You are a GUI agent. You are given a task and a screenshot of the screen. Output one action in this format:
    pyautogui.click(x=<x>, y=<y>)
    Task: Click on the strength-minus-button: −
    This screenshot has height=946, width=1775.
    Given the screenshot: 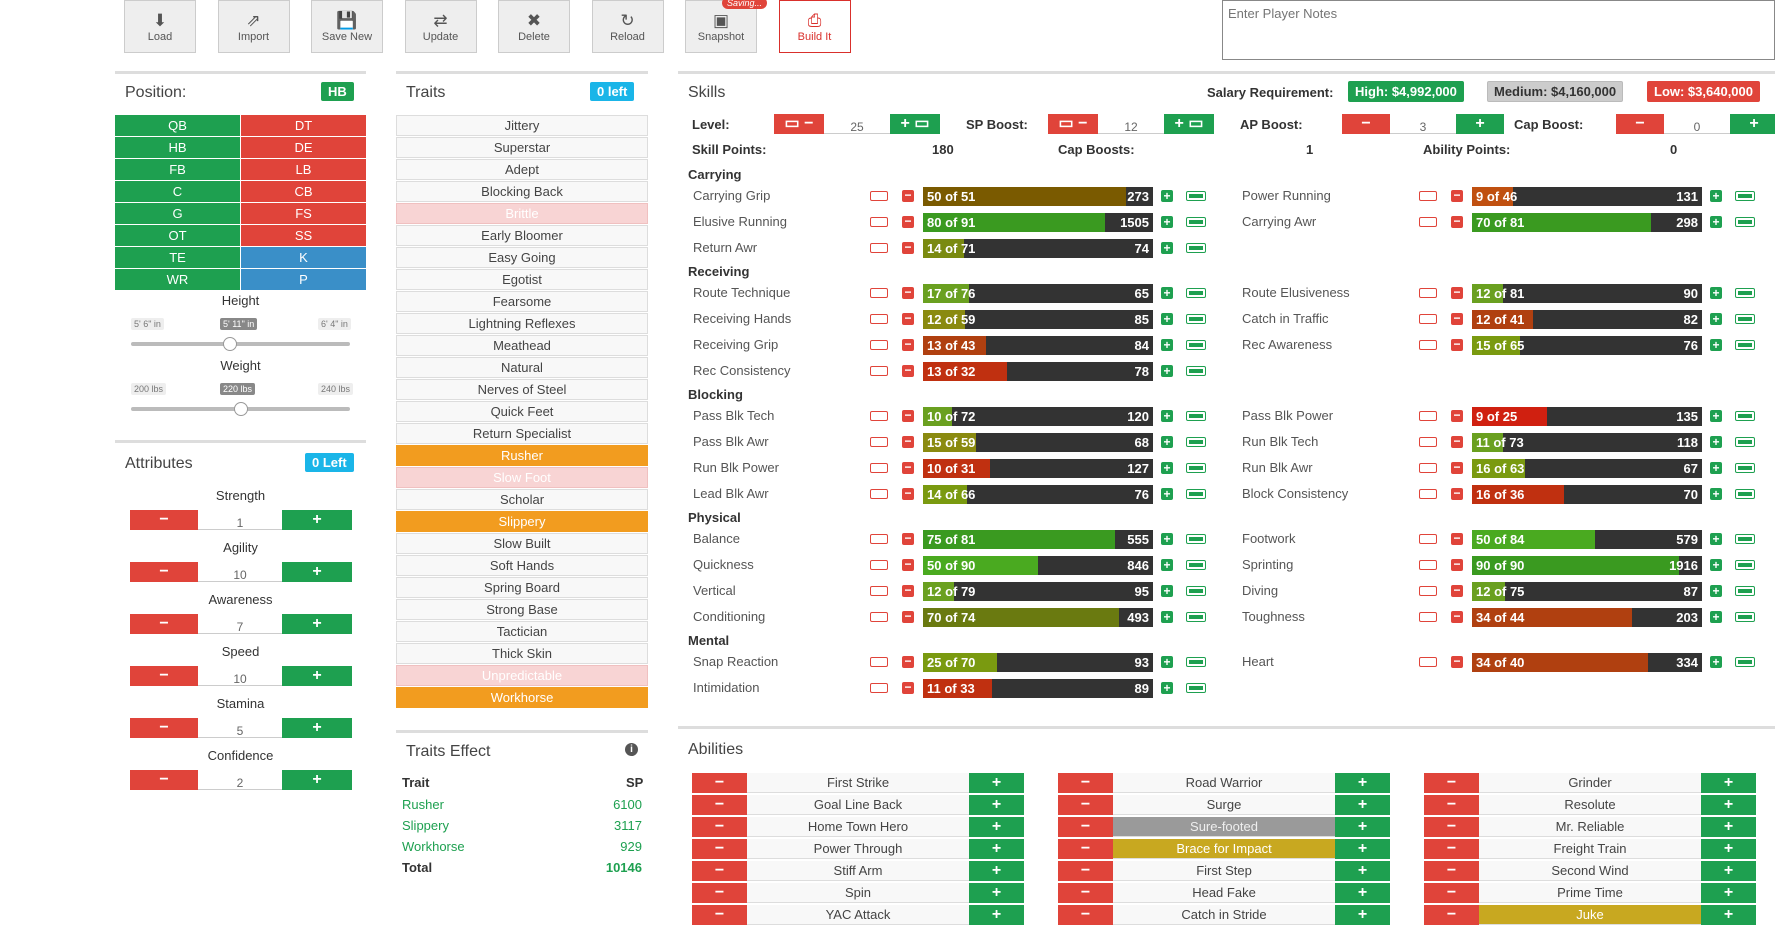 What is the action you would take?
    pyautogui.click(x=164, y=520)
    